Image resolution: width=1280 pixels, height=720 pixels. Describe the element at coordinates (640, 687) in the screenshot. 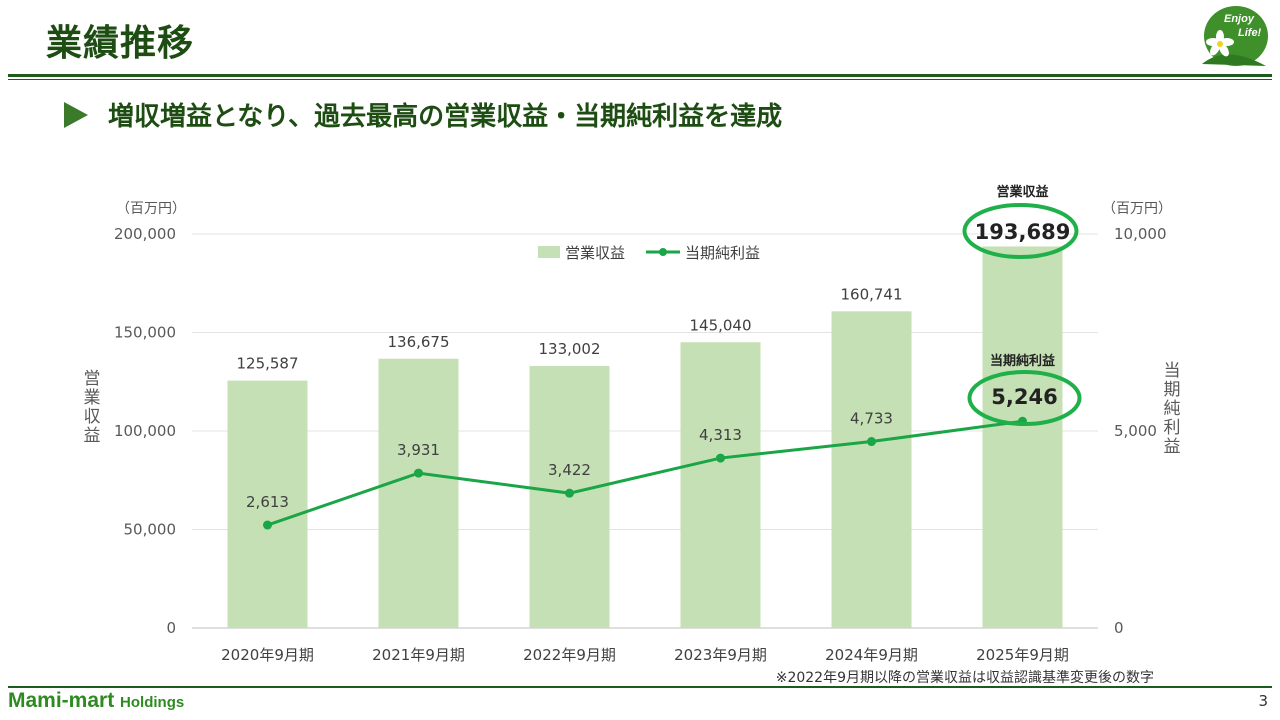

I see `footer-rule` at that location.